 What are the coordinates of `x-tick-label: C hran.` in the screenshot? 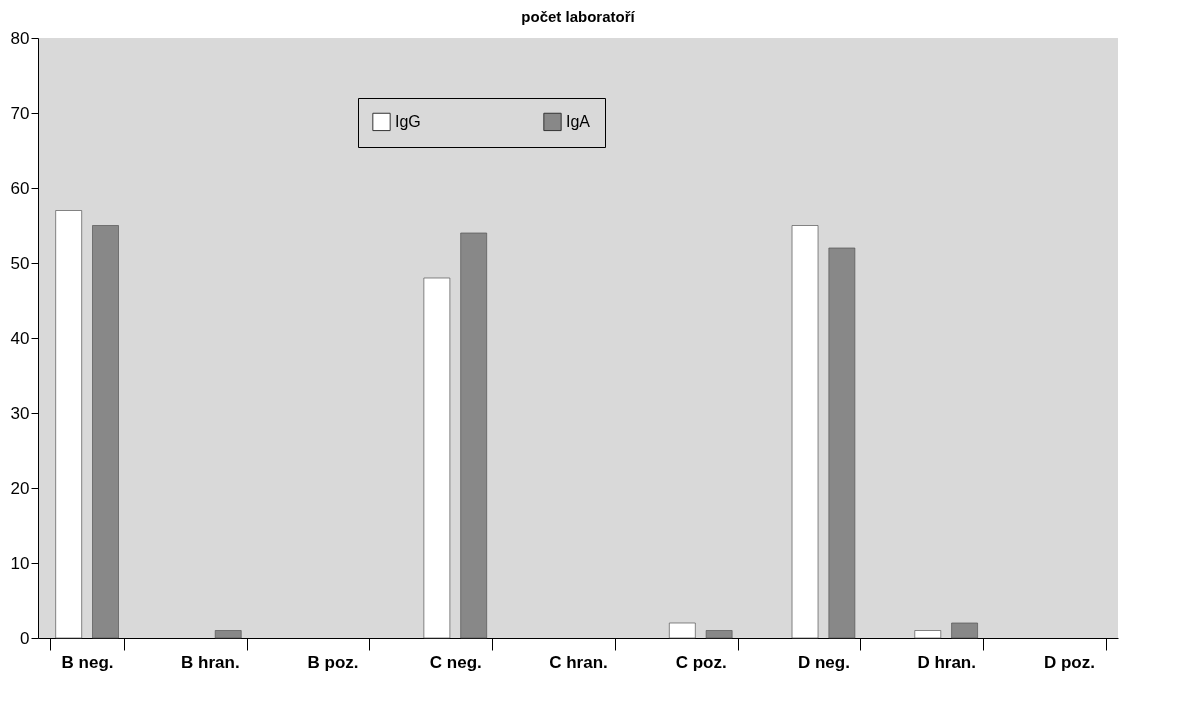 It's located at (578, 662).